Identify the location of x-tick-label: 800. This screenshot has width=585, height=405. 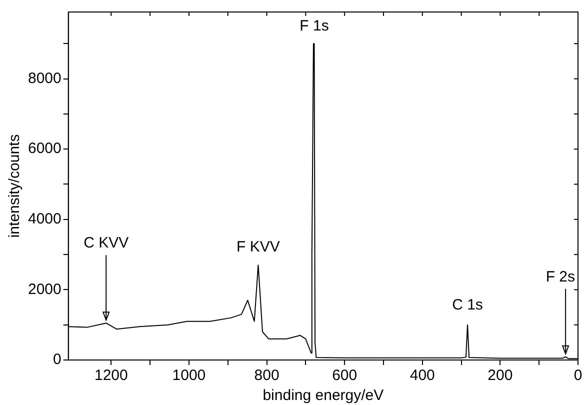
(267, 375).